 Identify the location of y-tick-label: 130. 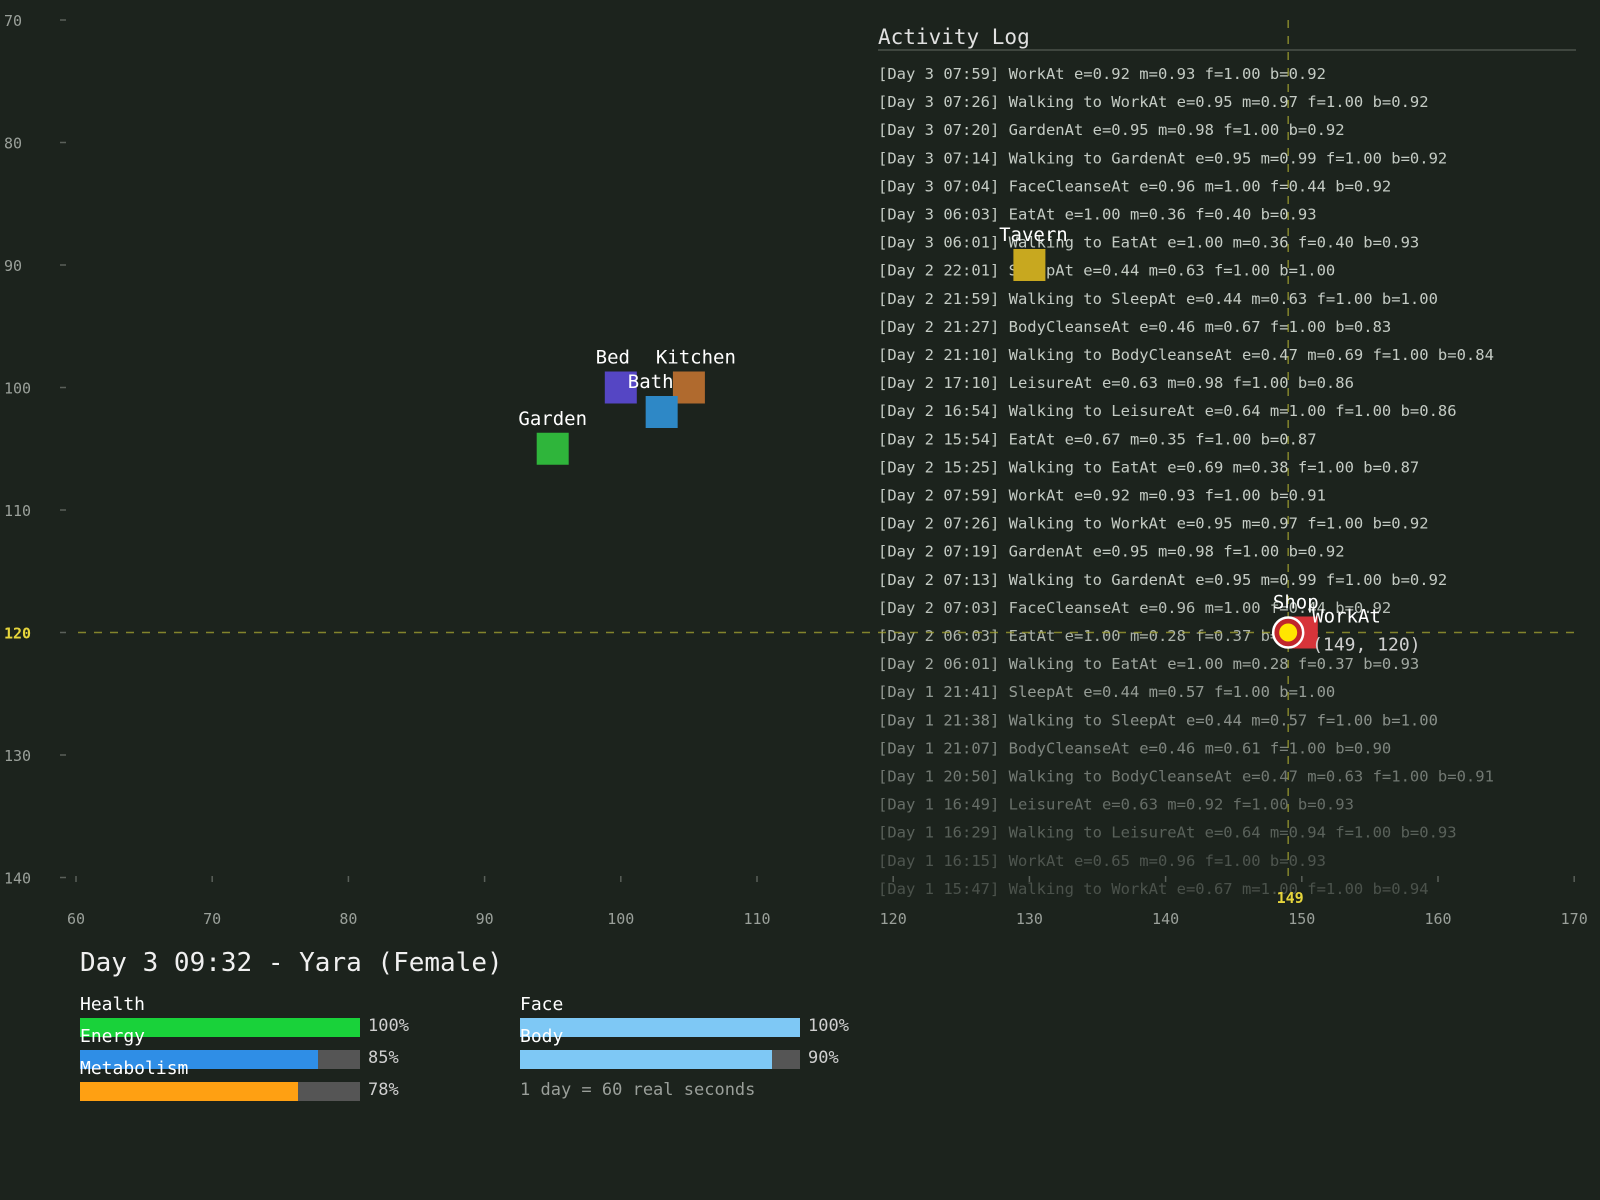
(17, 756).